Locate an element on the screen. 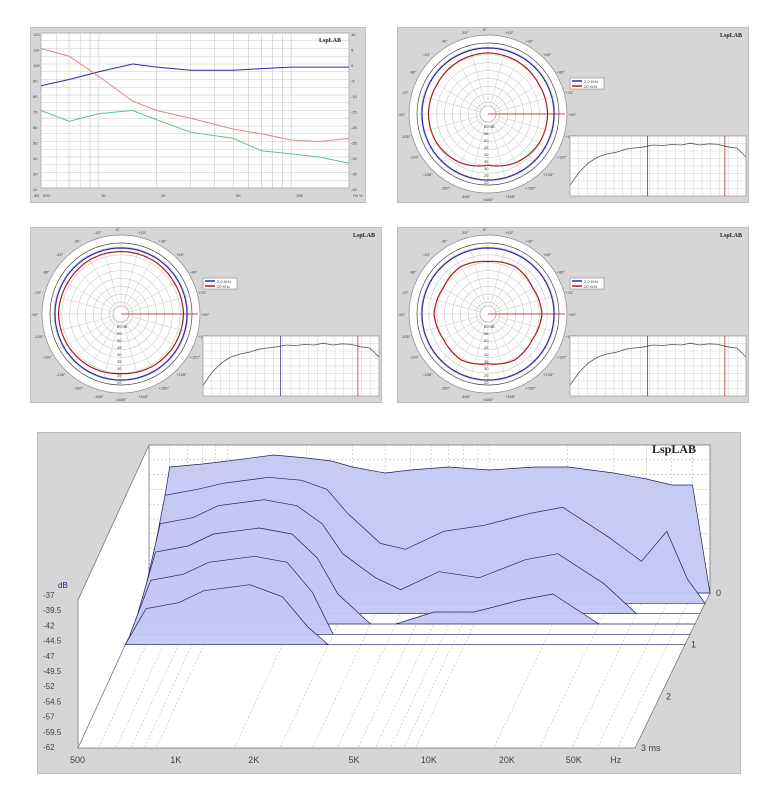 The height and width of the screenshot is (799, 775). left-wall is located at coordinates (113, 596).